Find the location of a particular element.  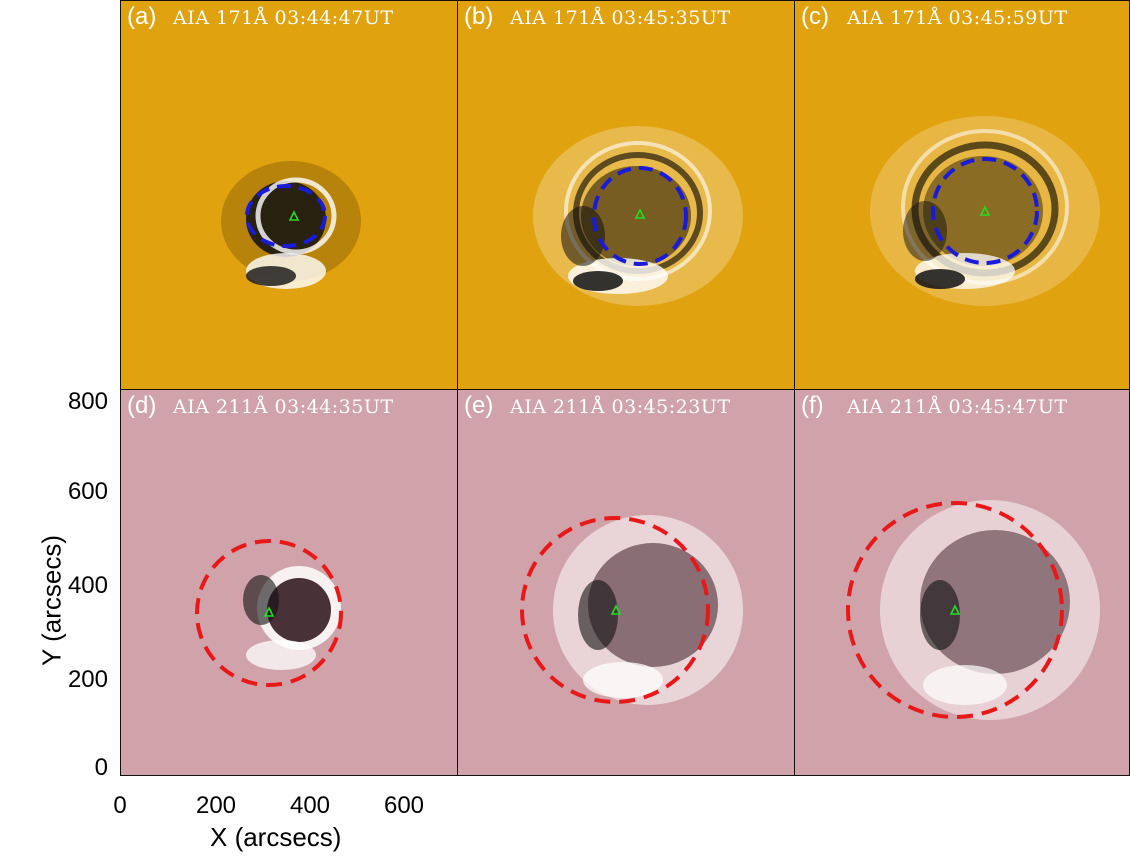

panel-c: (c) AIA 171Å 03:45:59UT is located at coordinates (962, 195).